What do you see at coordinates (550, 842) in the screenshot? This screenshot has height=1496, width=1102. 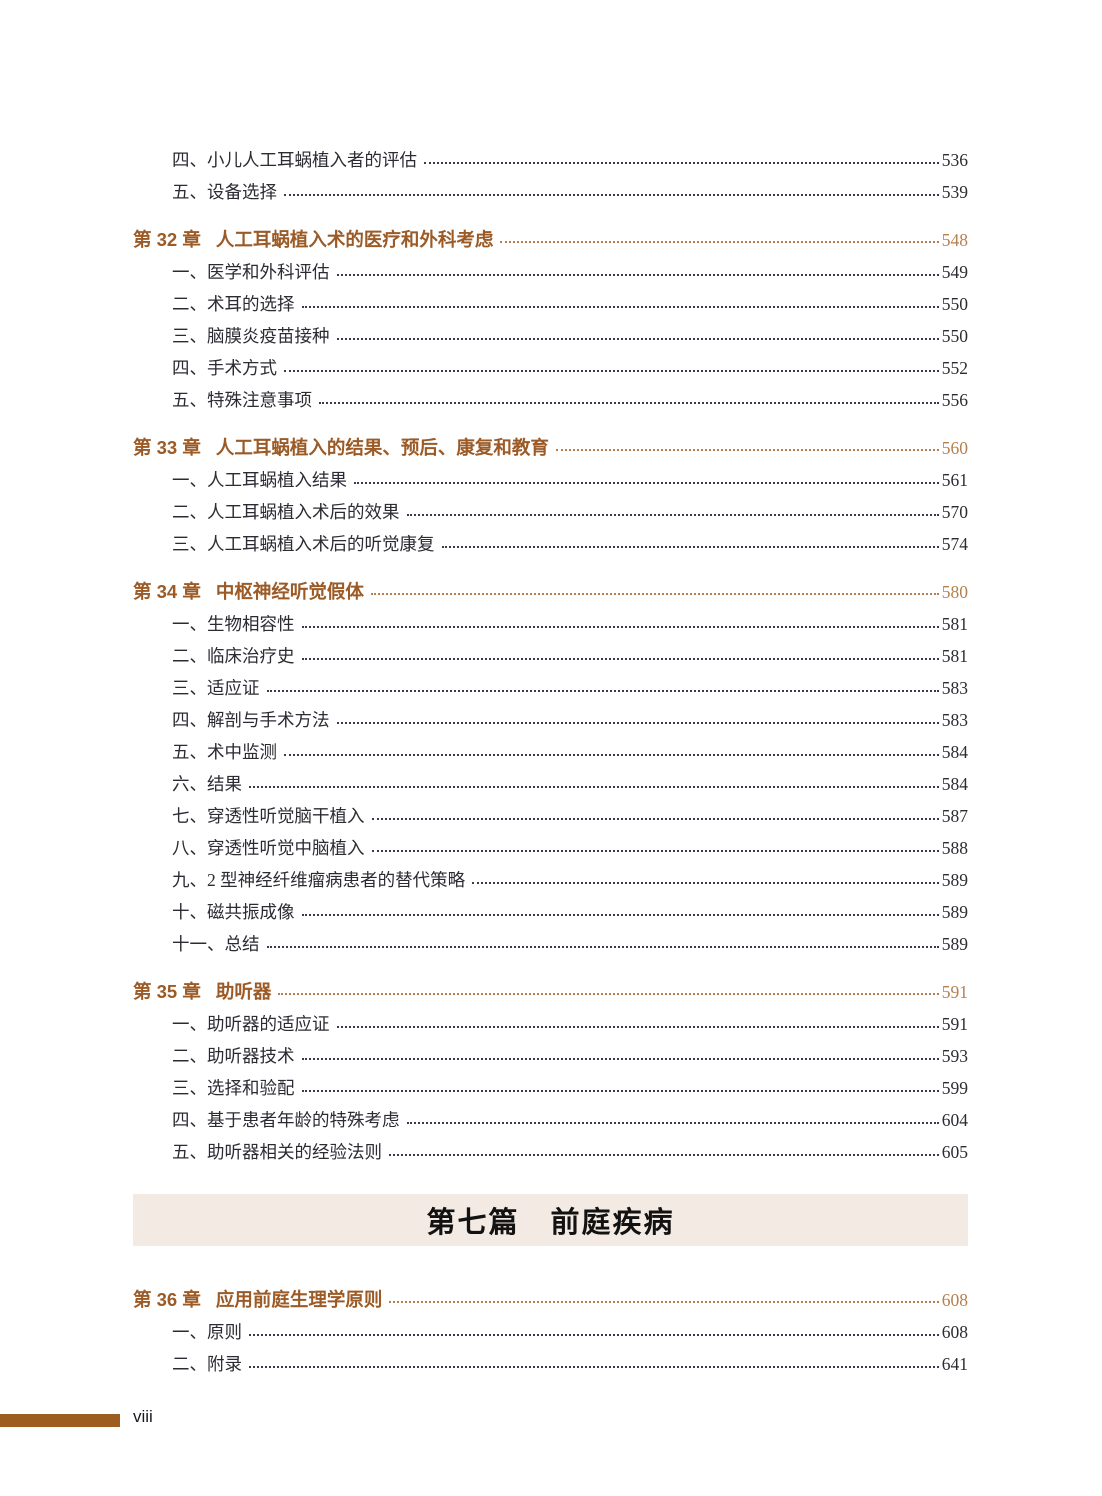 I see `toc-item-row: 八、穿透性听觉中脑植入 588` at bounding box center [550, 842].